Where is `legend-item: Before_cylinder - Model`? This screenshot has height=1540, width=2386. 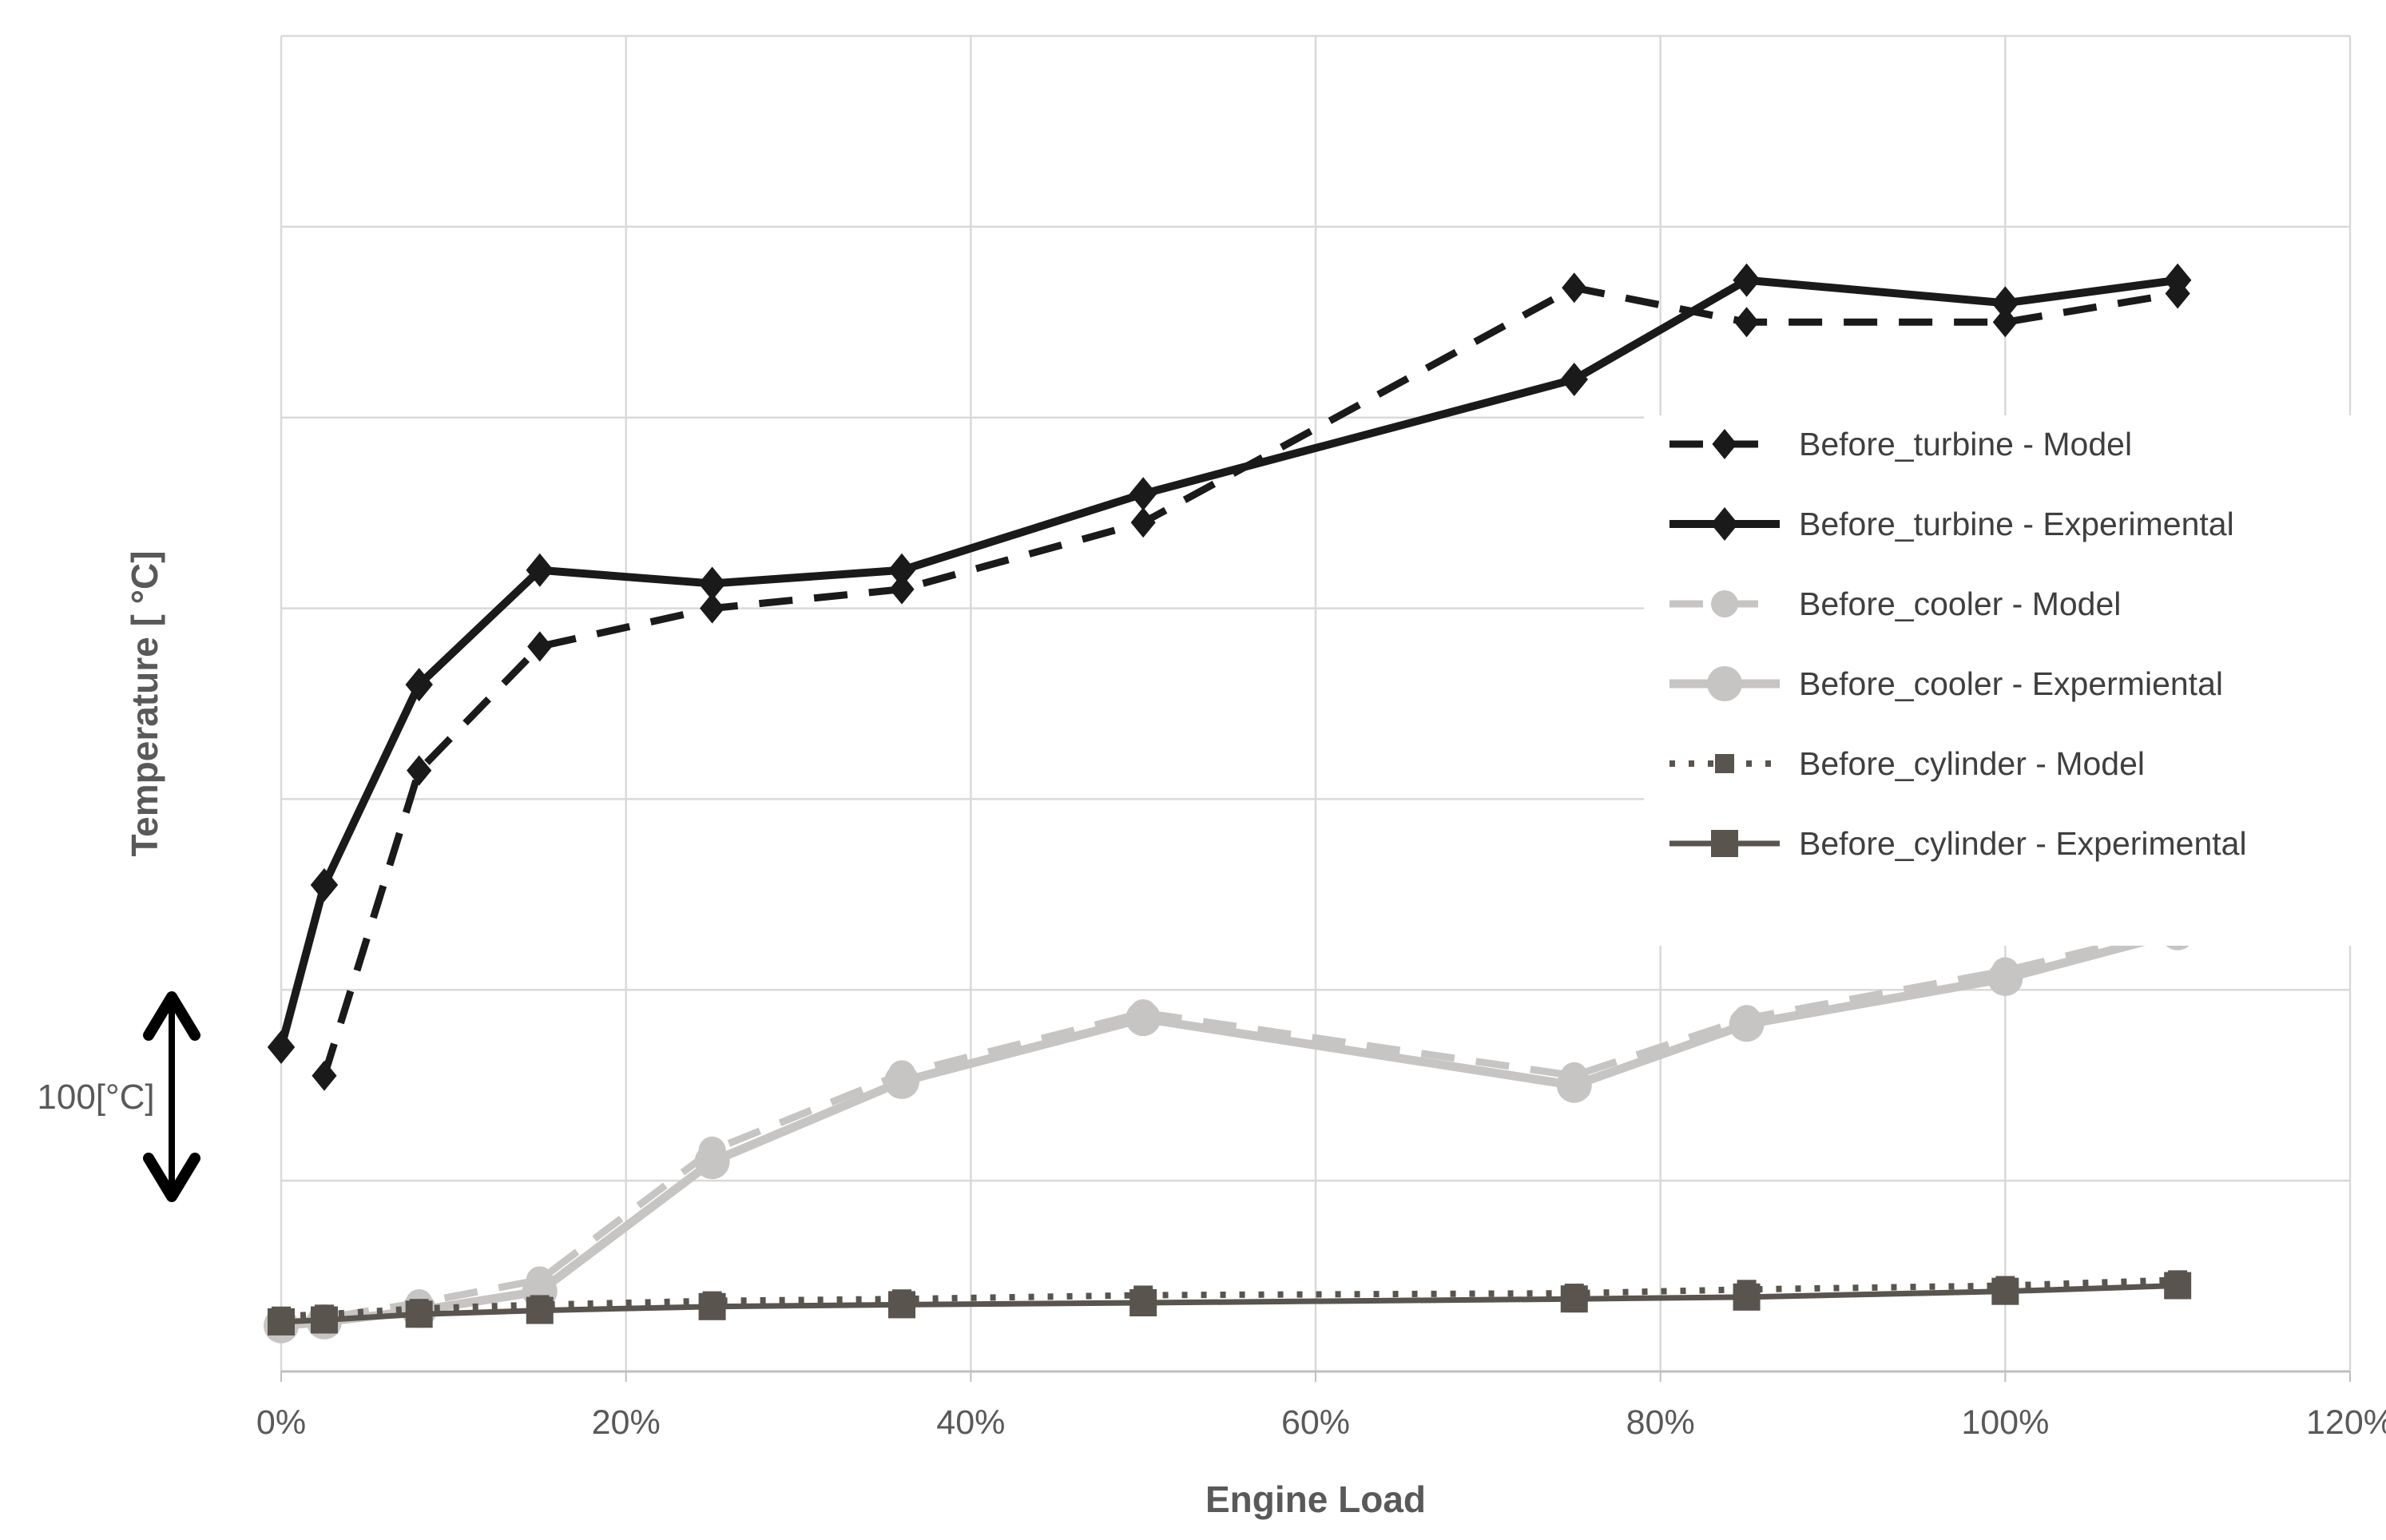
legend-item: Before_cylinder - Model is located at coordinates (1907, 763).